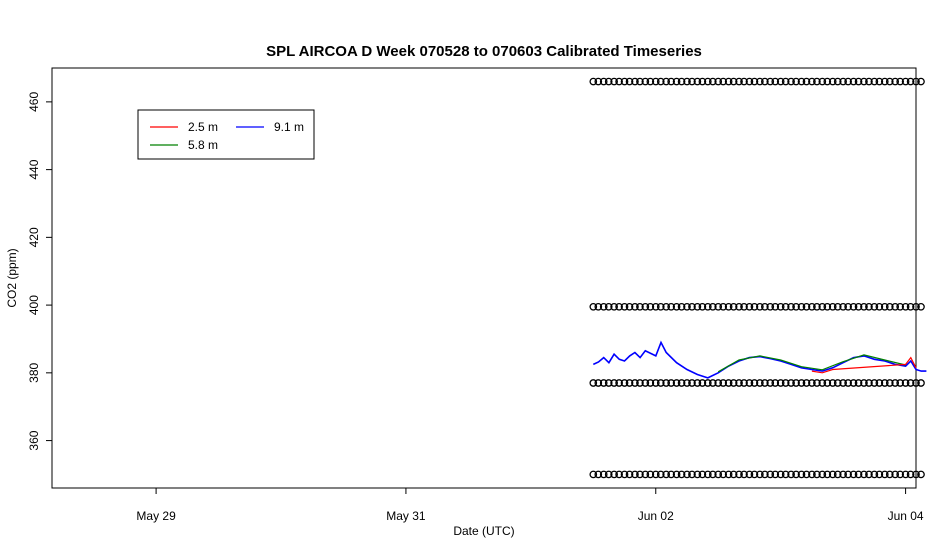 Image resolution: width=936 pixels, height=540 pixels. Describe the element at coordinates (12, 277) in the screenshot. I see `y-axis-label: CO2 (ppm)` at that location.